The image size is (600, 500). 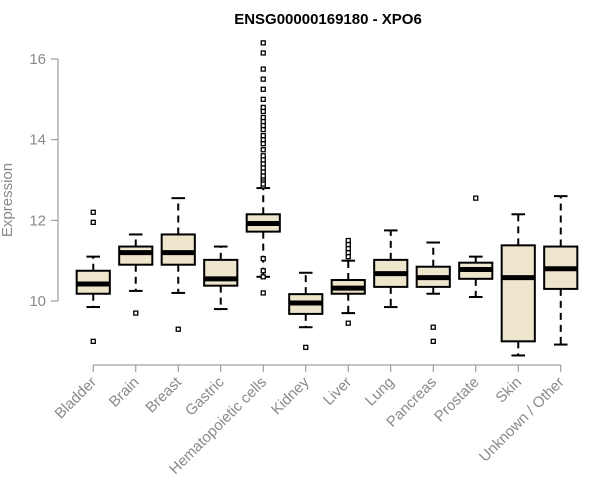 What do you see at coordinates (93, 276) in the screenshot?
I see `box-bladder` at bounding box center [93, 276].